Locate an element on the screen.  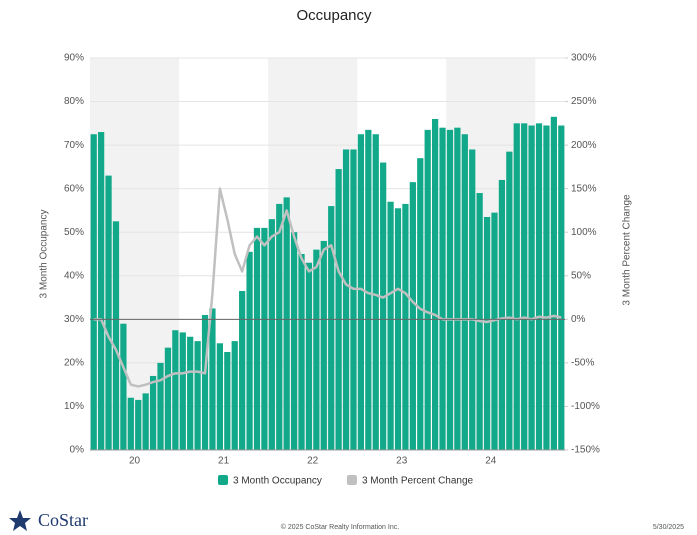
chart-title: Occupancy is located at coordinates (334, 15).